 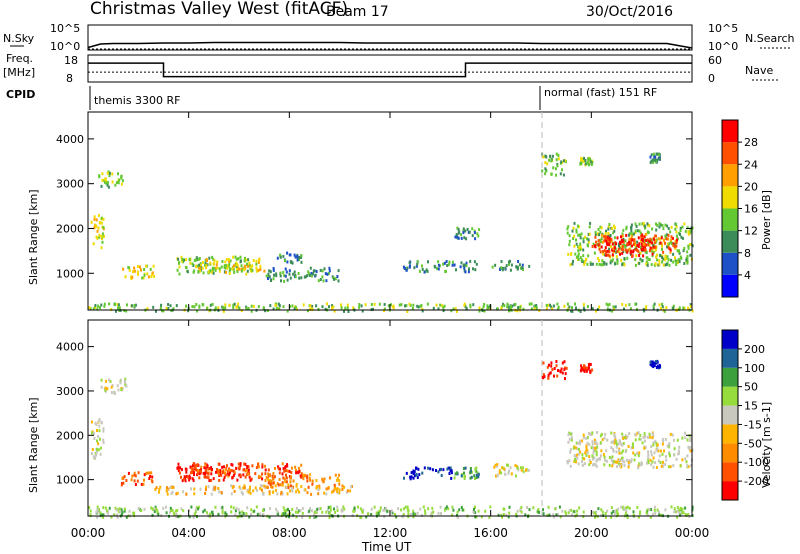 What do you see at coordinates (428, 473) in the screenshot?
I see `velocity-blob` at bounding box center [428, 473].